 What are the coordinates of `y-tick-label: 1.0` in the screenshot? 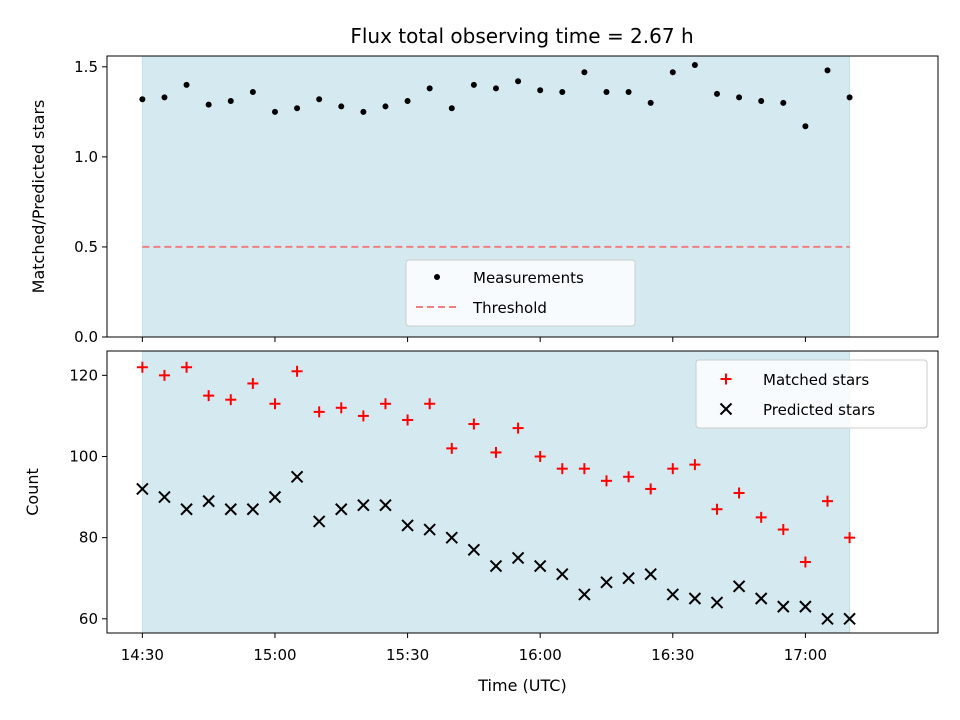 It's located at (86, 157).